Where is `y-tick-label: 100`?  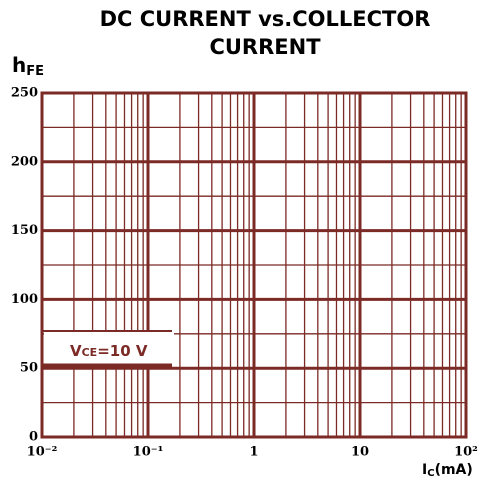 y-tick-label: 100 is located at coordinates (24, 299).